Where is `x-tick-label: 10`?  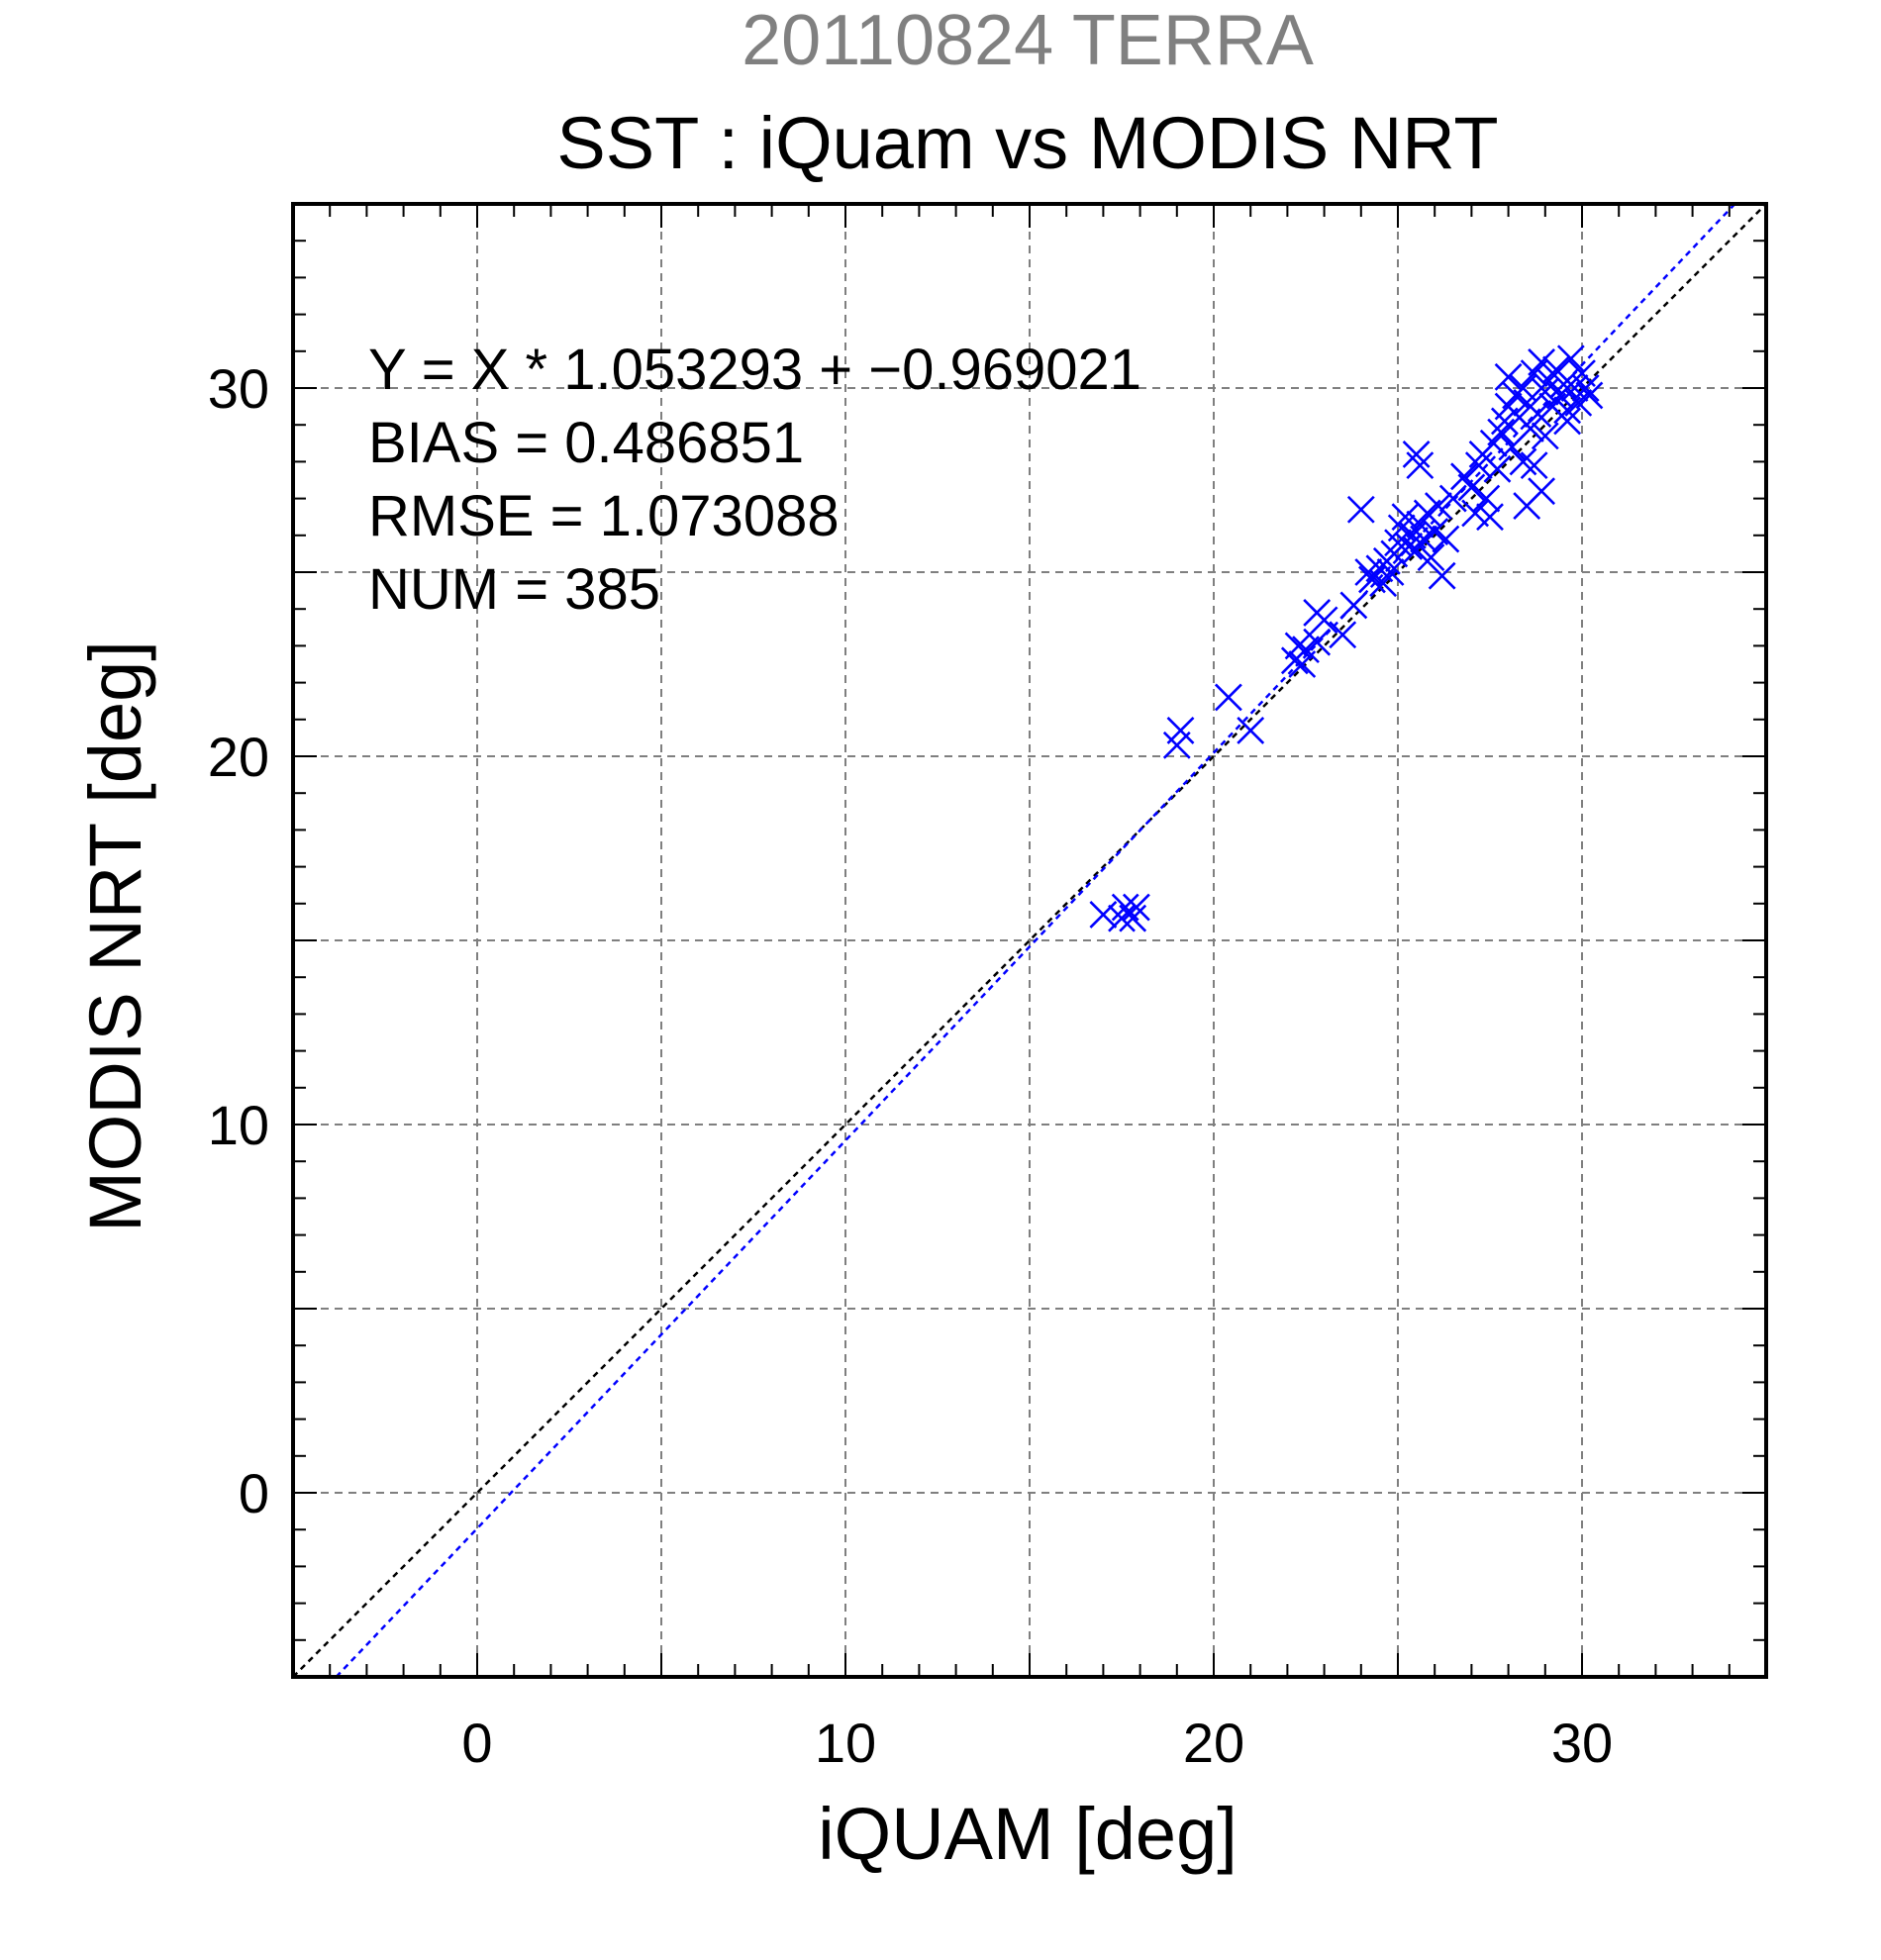 x-tick-label: 10 is located at coordinates (845, 1743).